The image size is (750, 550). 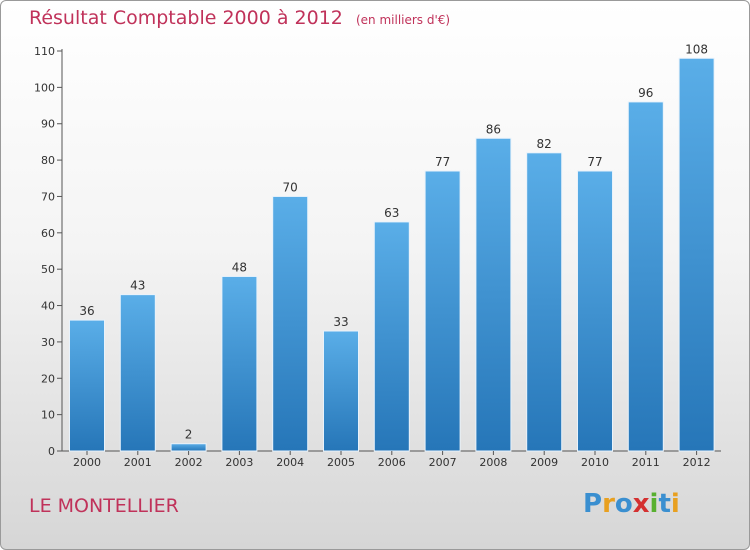 What do you see at coordinates (189, 462) in the screenshot?
I see `x-tick-label: 2002` at bounding box center [189, 462].